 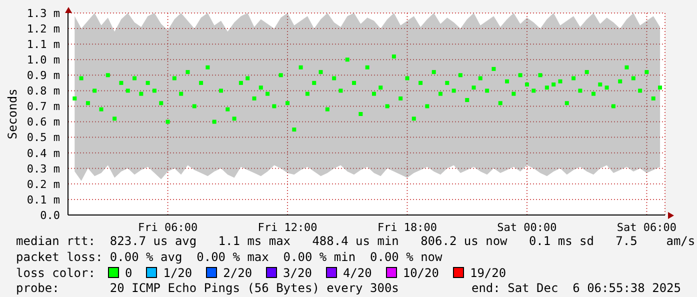 What do you see at coordinates (230, 257) in the screenshot?
I see `text: packet loss: 0.00 % avg 0.00 % max 0.00 % min 0.00 % now` at bounding box center [230, 257].